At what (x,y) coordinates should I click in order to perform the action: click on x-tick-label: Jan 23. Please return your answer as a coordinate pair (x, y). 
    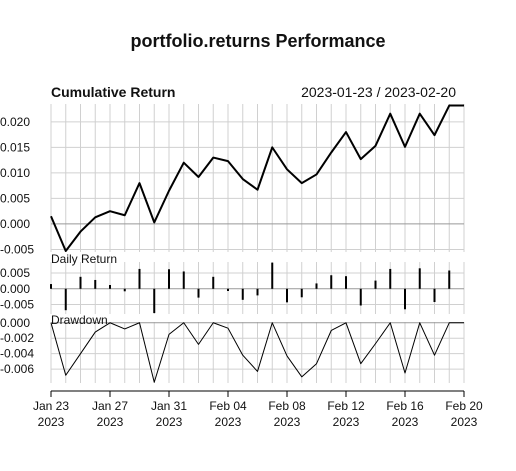
    Looking at the image, I should click on (51, 406).